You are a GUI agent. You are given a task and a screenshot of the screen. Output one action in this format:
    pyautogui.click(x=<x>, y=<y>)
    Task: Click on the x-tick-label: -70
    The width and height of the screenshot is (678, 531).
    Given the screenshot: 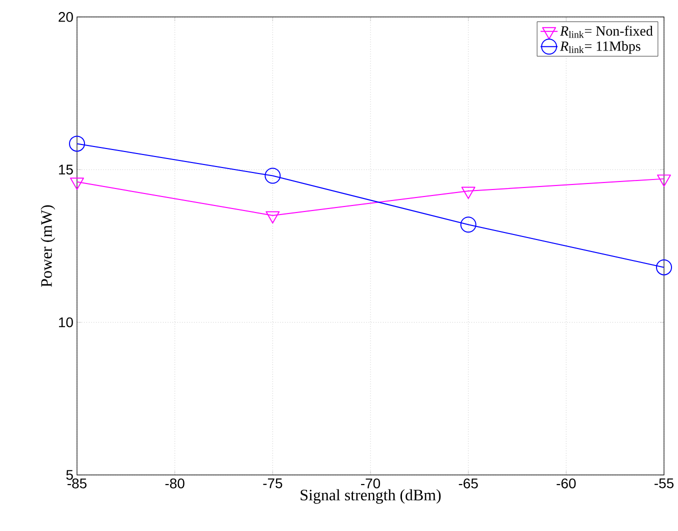 What is the action you would take?
    pyautogui.click(x=370, y=483)
    